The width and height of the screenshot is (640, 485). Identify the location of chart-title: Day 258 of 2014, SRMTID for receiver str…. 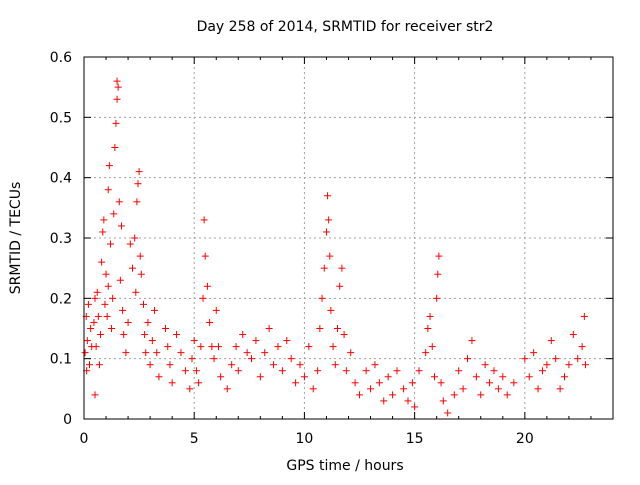
(345, 27).